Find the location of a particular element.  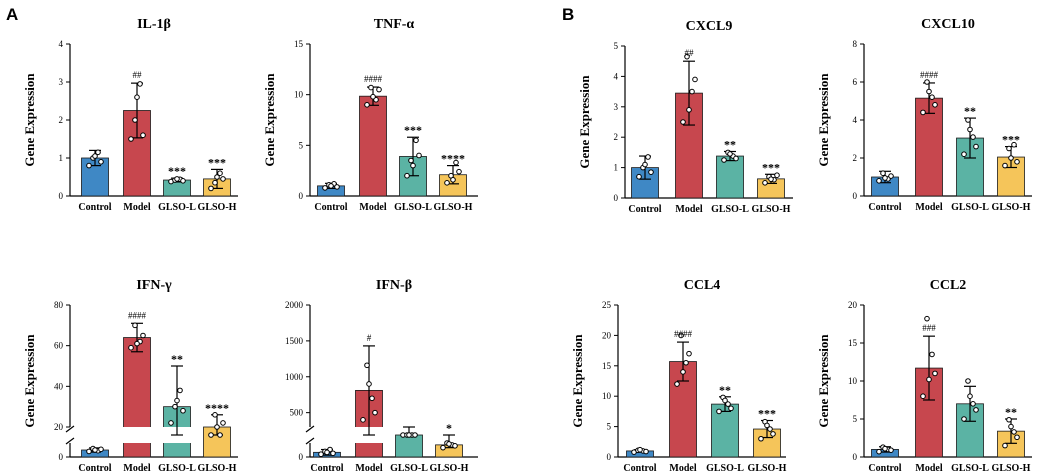

significance-label: **** is located at coordinates (453, 159).